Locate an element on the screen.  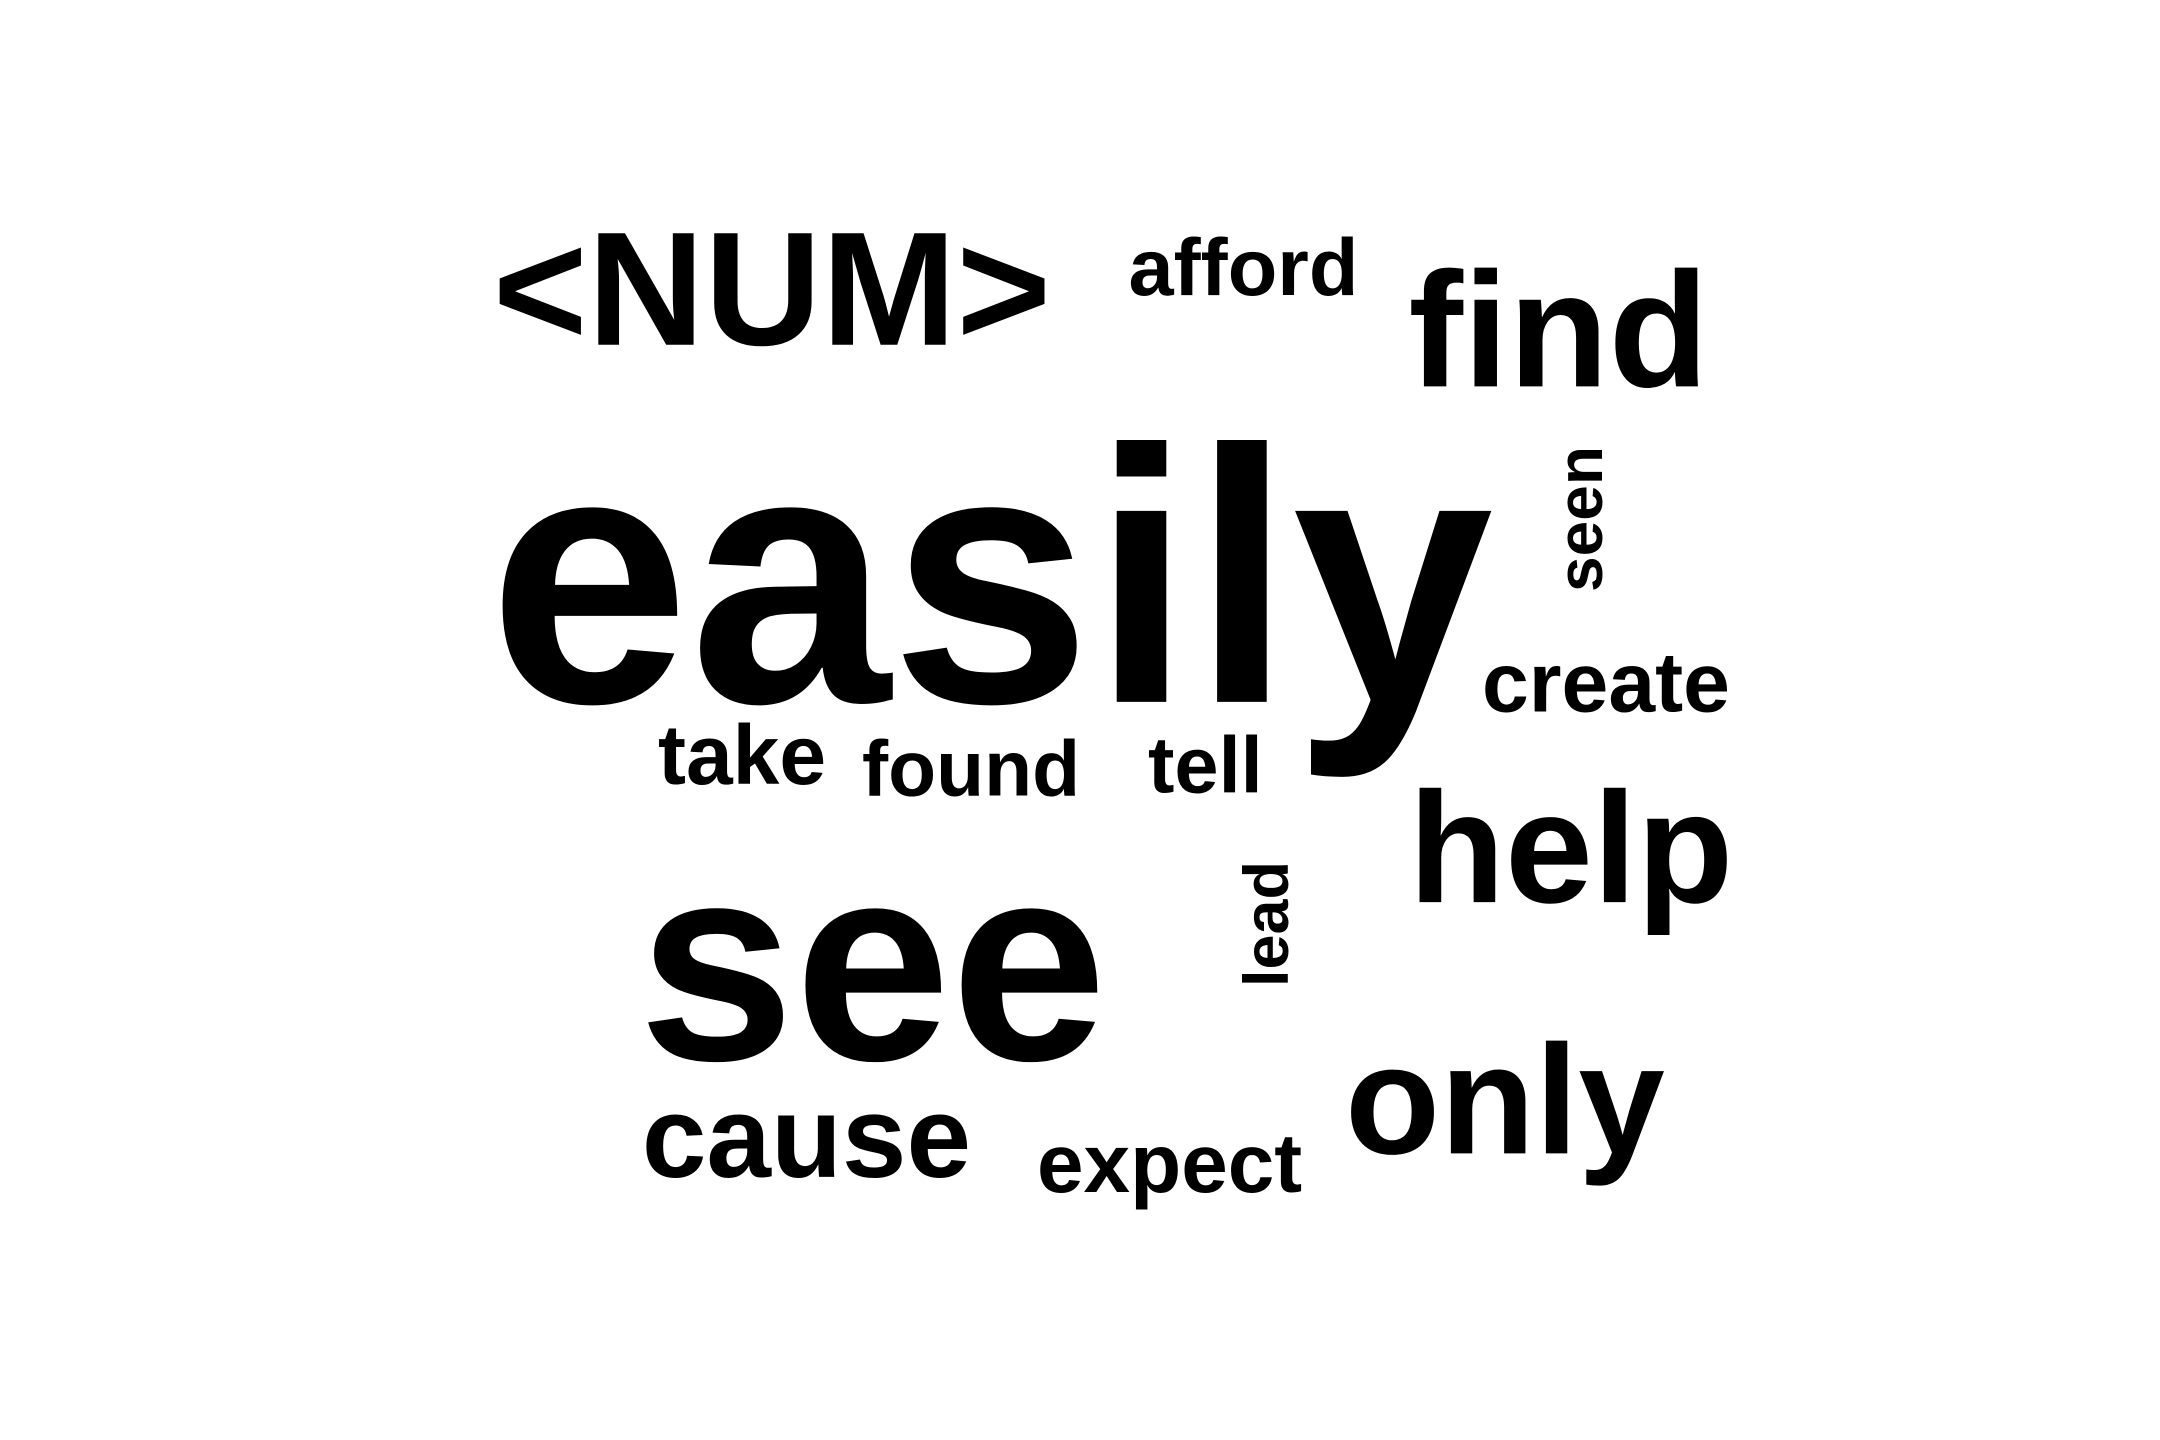
word-take: take is located at coordinates (742, 755).